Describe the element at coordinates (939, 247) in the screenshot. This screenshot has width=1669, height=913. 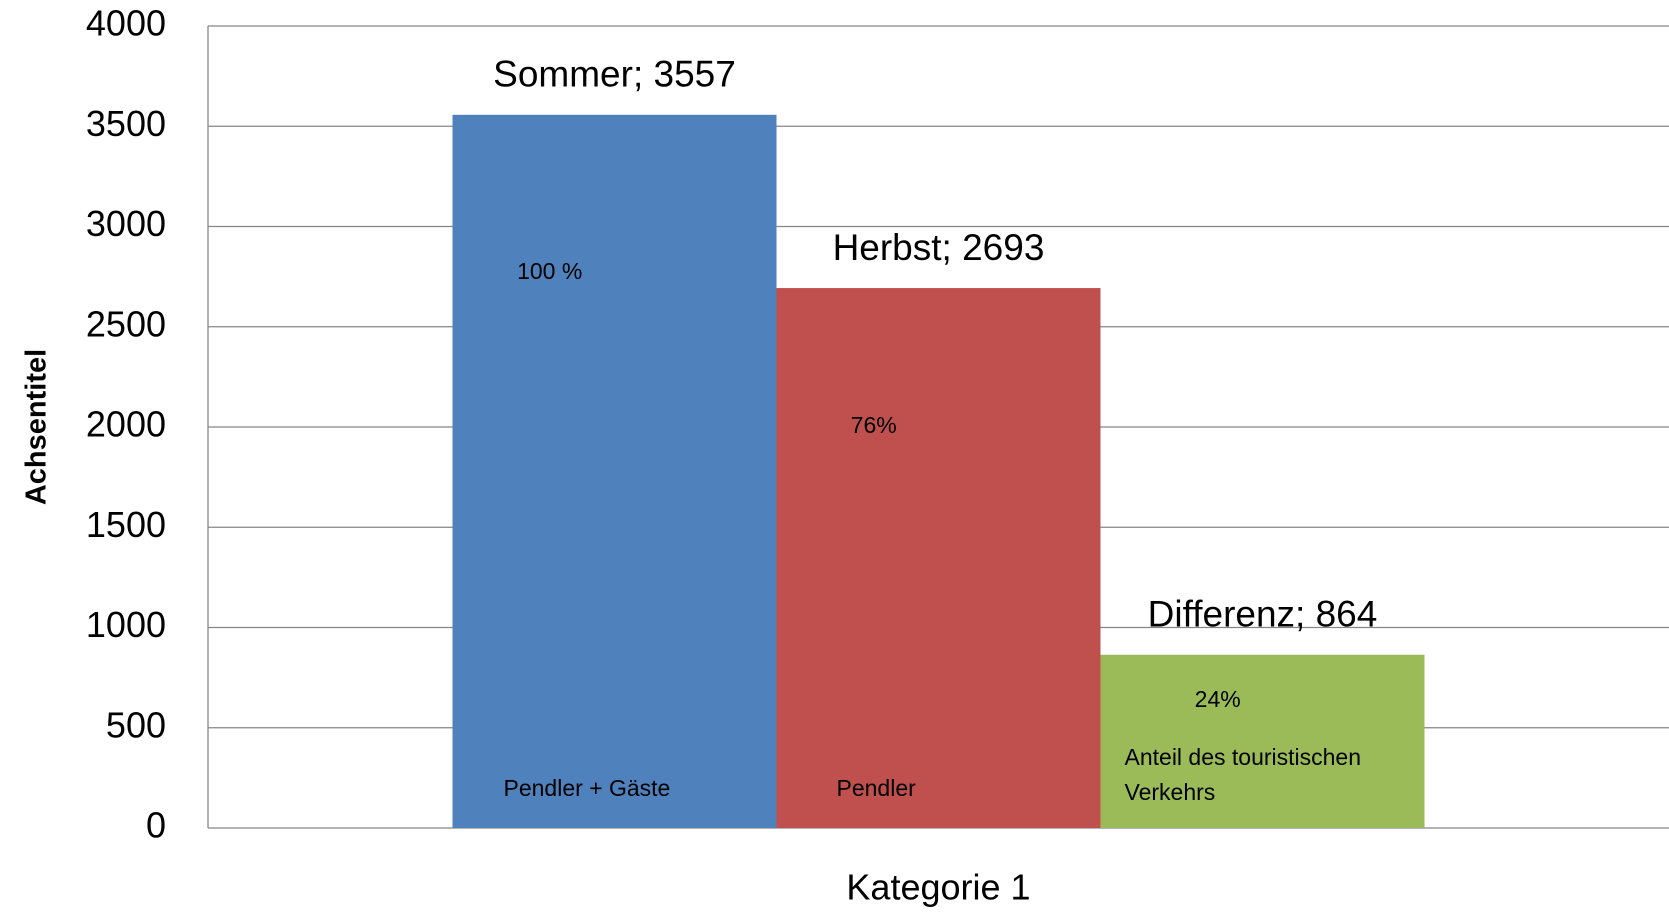
I see `value-label: Herbst; 2693` at that location.